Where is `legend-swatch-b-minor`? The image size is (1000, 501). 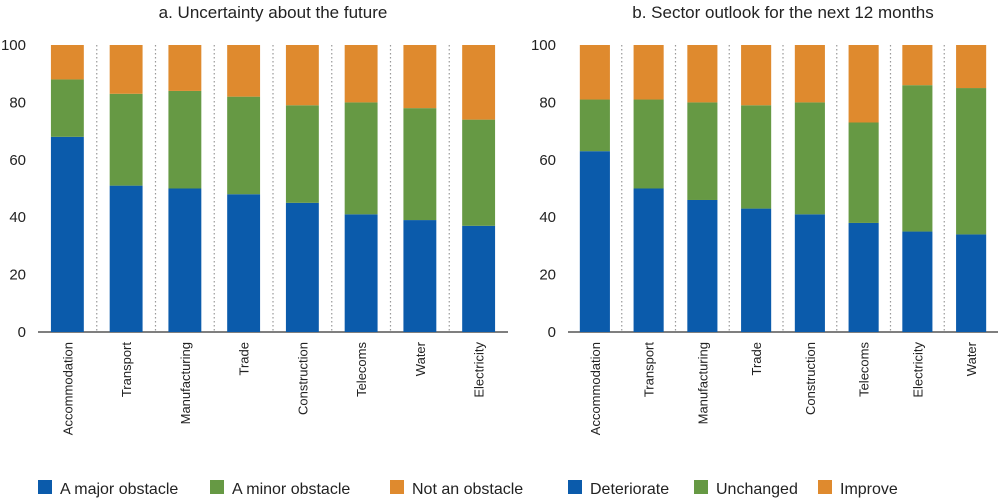
legend-swatch-b-minor is located at coordinates (701, 487).